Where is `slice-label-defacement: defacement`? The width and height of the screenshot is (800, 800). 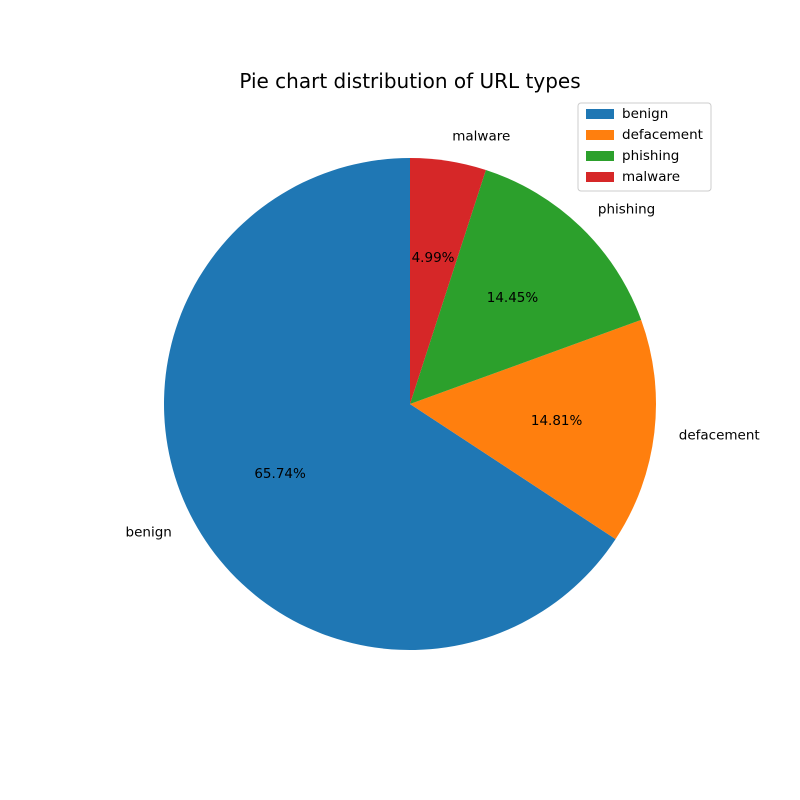
slice-label-defacement: defacement is located at coordinates (719, 435).